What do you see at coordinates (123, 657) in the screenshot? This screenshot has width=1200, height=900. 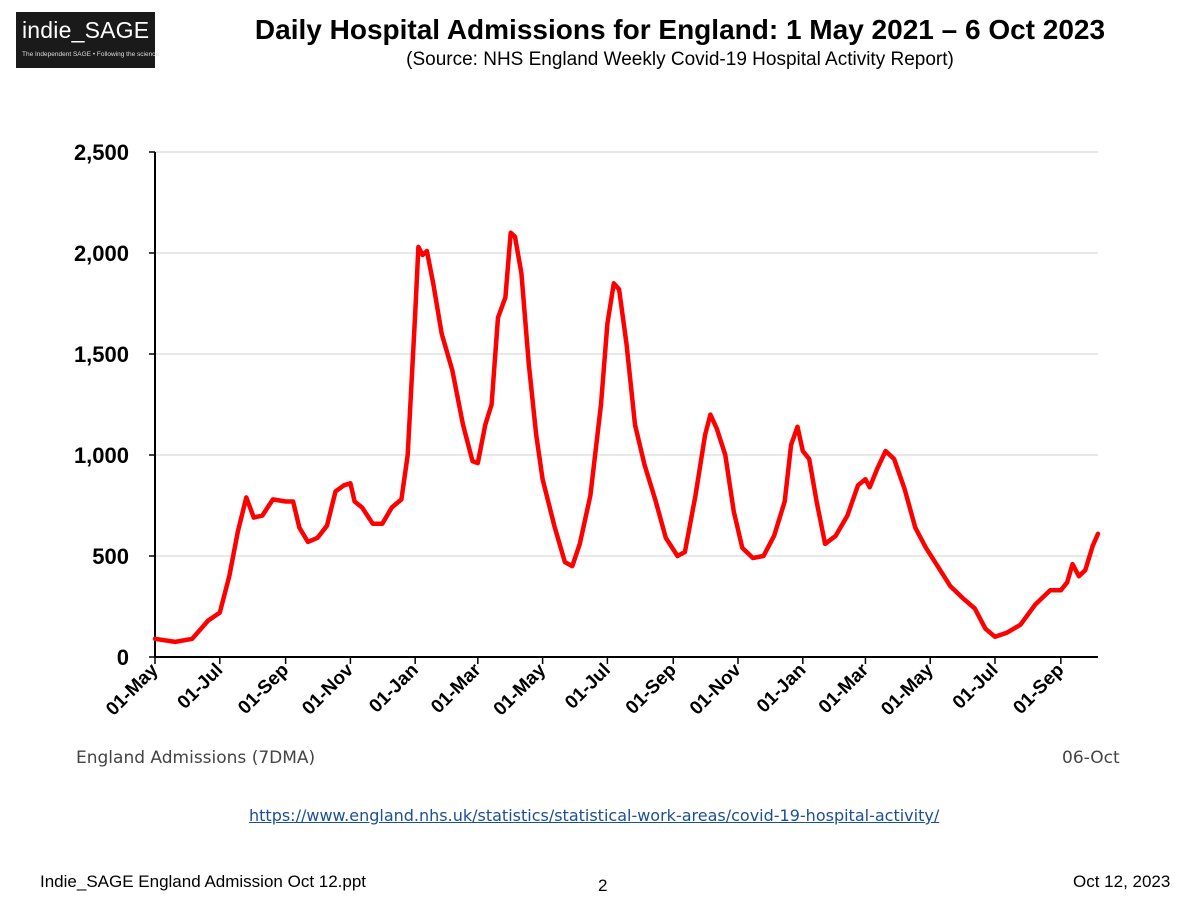 I see `y-tick-label: 0` at bounding box center [123, 657].